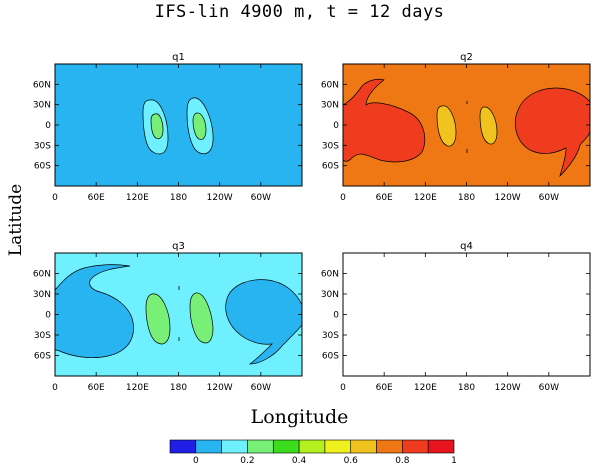 This screenshot has width=599, height=475. What do you see at coordinates (196, 461) in the screenshot?
I see `colorbar-label: 0` at bounding box center [196, 461].